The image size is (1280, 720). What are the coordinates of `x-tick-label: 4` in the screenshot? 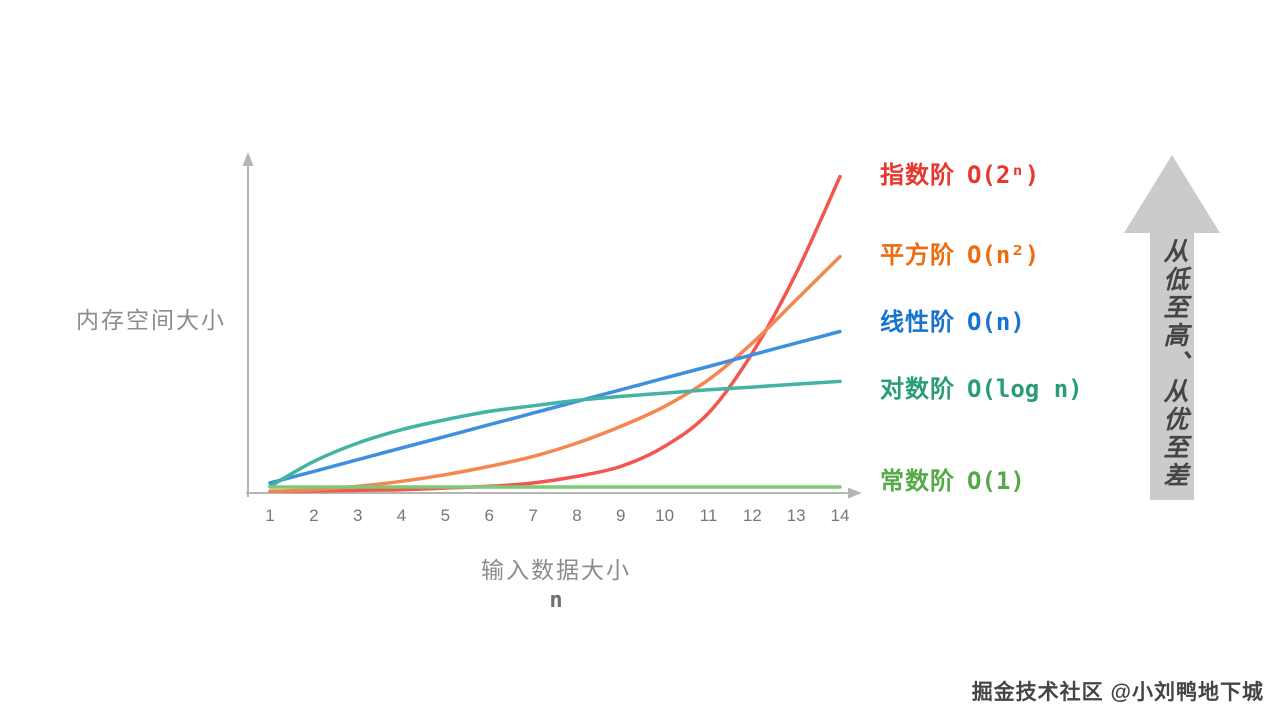 It's located at (401, 515).